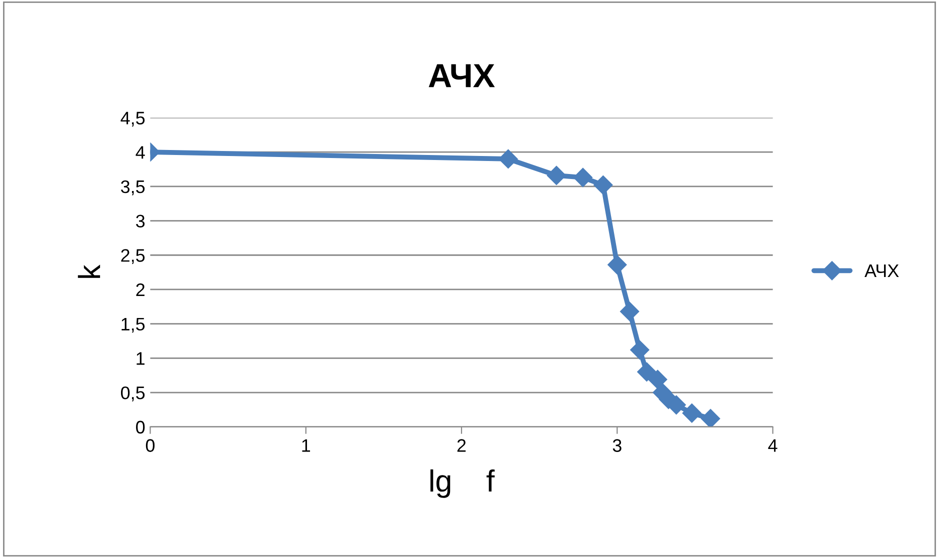  What do you see at coordinates (133, 256) in the screenshot?
I see `y-tick-label: 2,5` at bounding box center [133, 256].